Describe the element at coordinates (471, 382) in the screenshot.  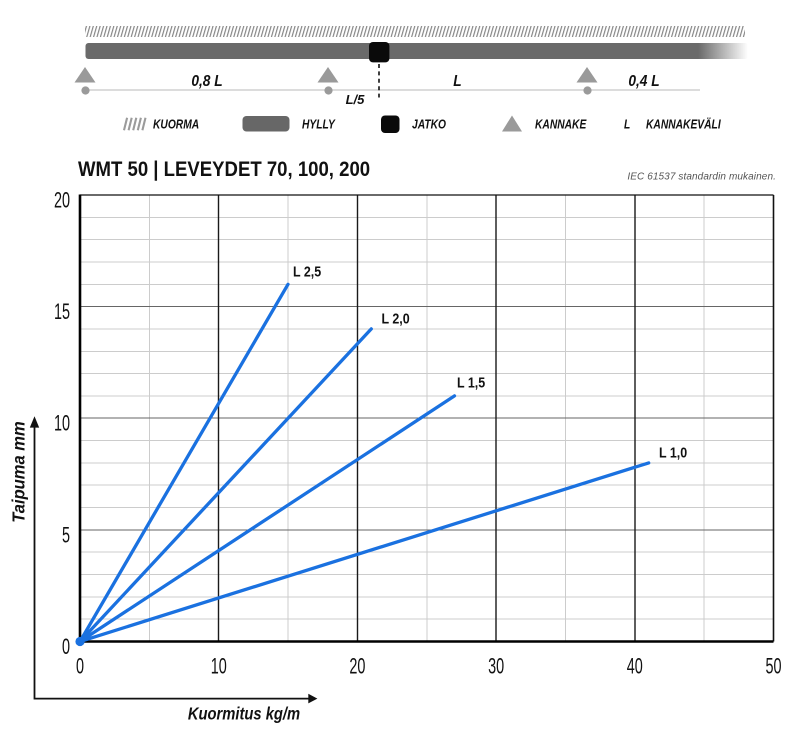
I see `svg-text: L 1,5` at that location.